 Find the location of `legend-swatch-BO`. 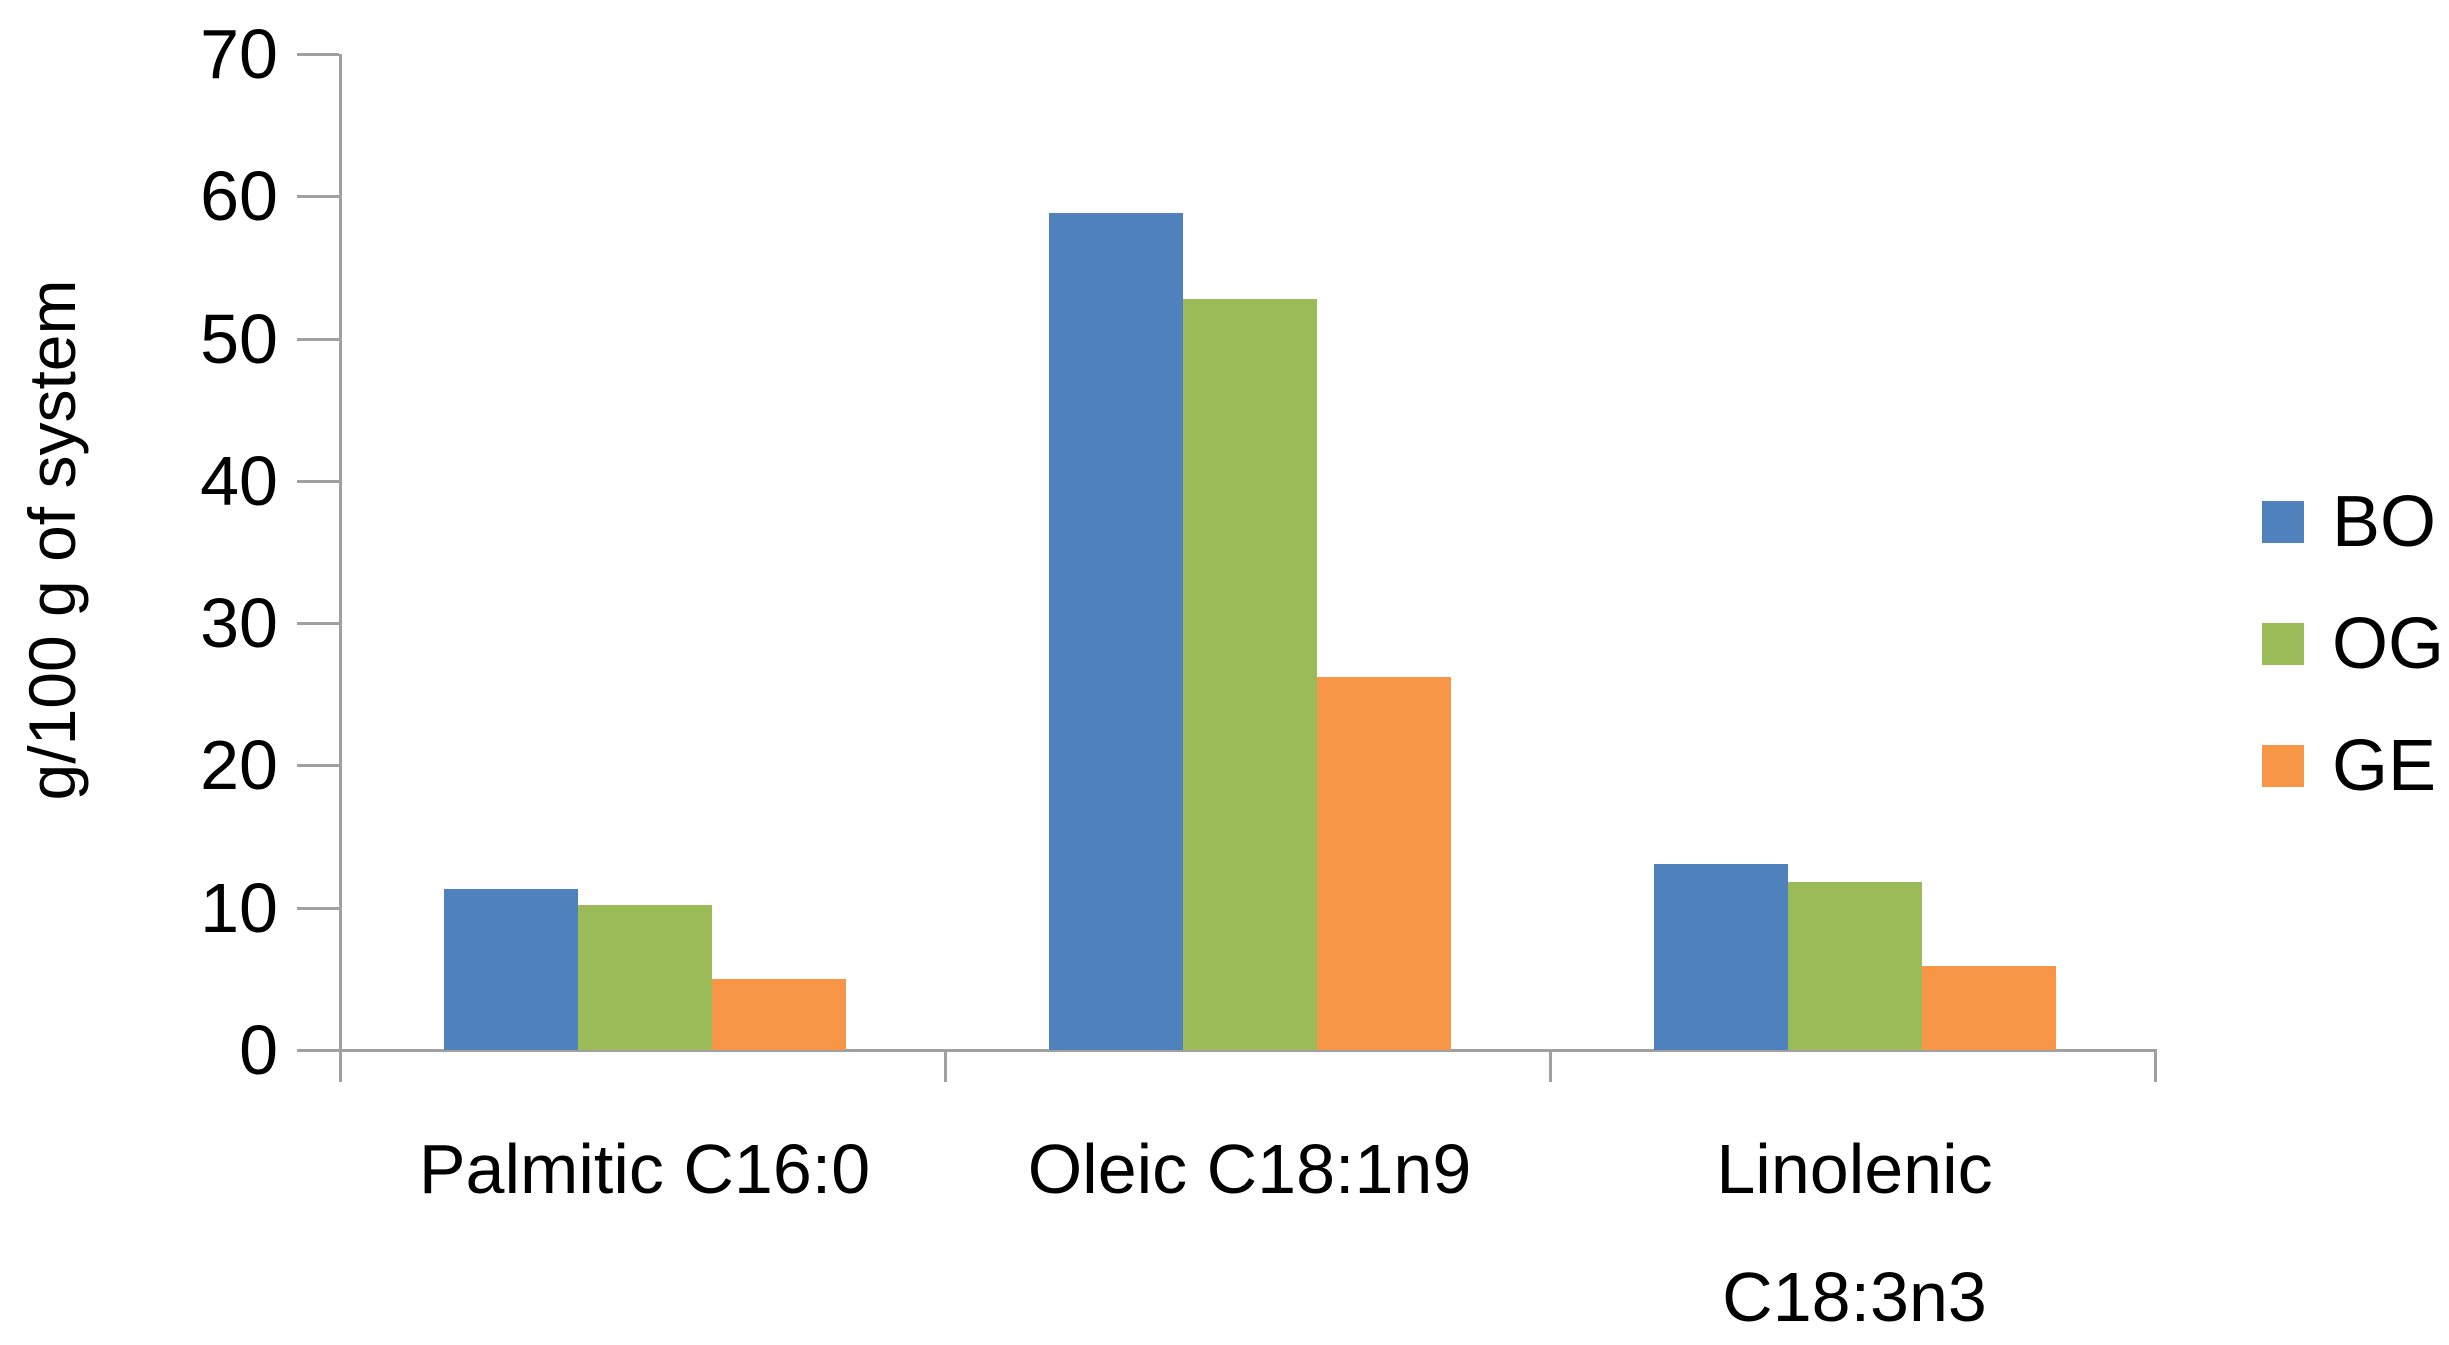

legend-swatch-BO is located at coordinates (2283, 522).